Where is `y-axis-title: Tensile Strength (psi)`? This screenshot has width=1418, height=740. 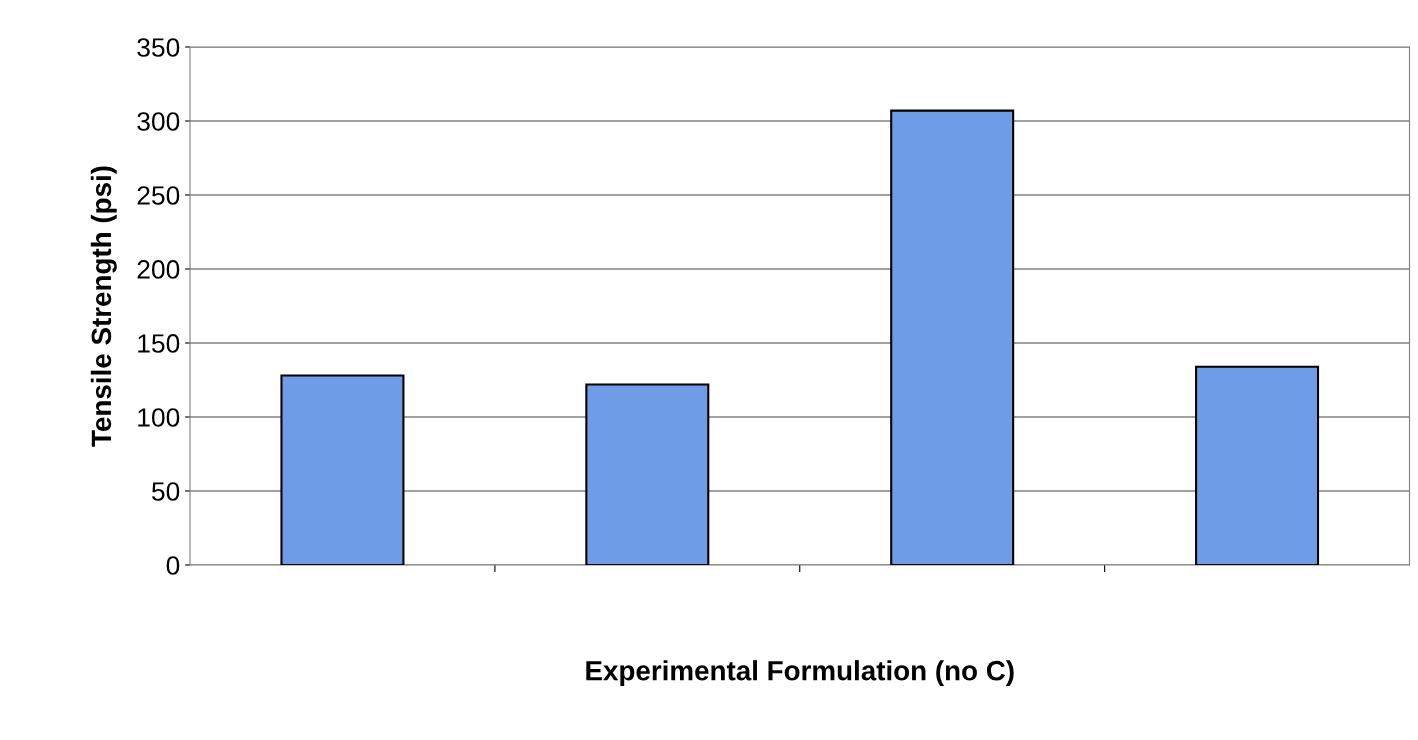 y-axis-title: Tensile Strength (psi) is located at coordinates (103, 306).